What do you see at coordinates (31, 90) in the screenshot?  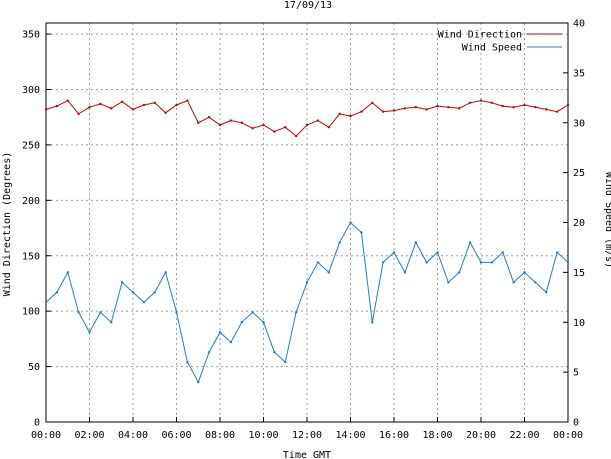 I see `left-tick-label: 300` at bounding box center [31, 90].